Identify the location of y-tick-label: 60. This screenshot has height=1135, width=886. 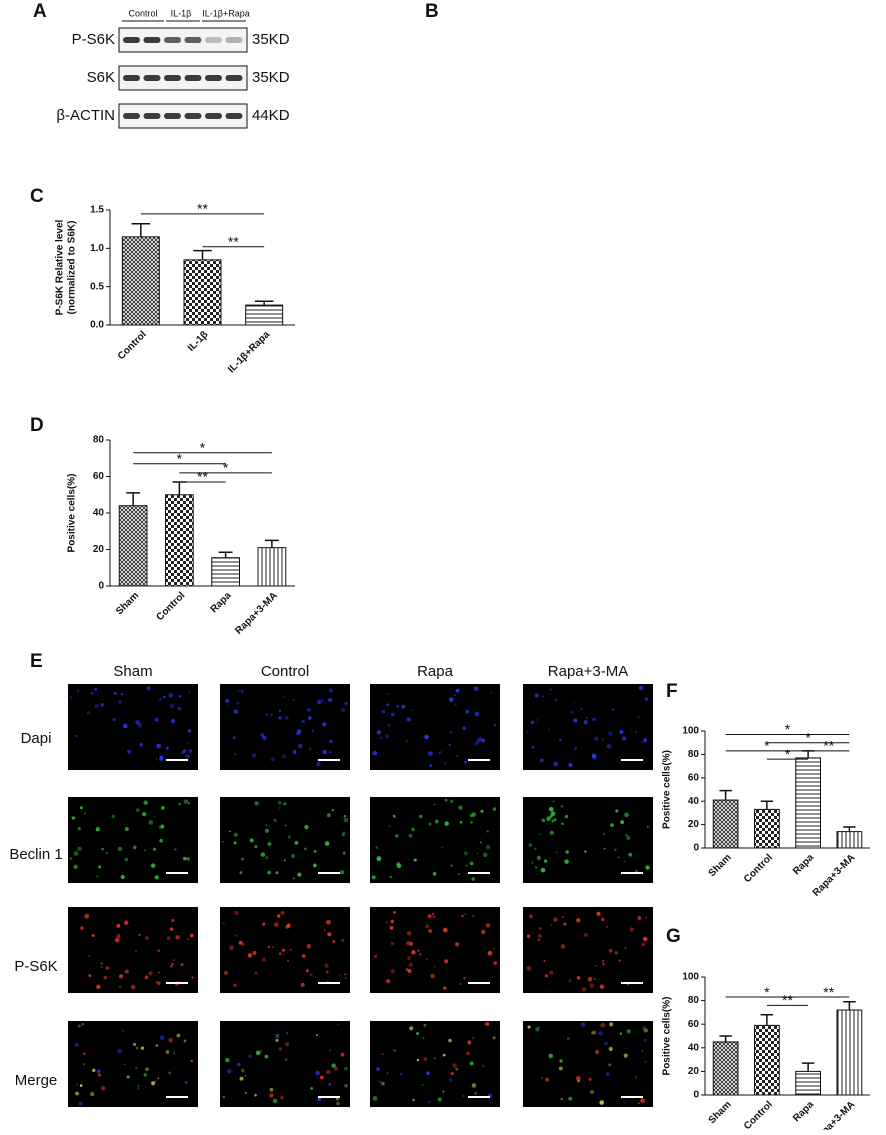
(694, 777).